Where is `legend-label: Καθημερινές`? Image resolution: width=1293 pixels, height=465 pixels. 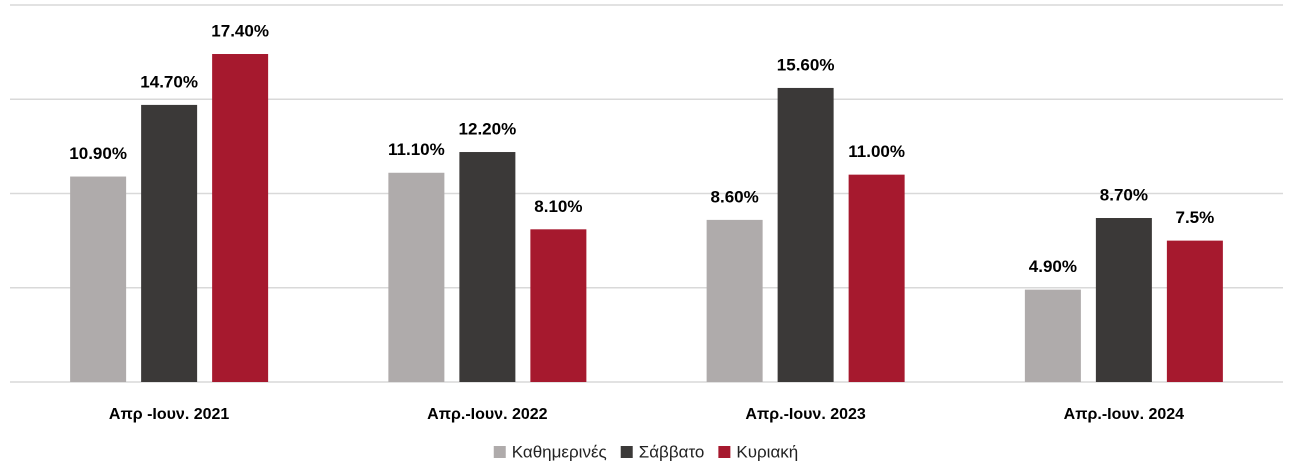
legend-label: Καθημερινές is located at coordinates (559, 451).